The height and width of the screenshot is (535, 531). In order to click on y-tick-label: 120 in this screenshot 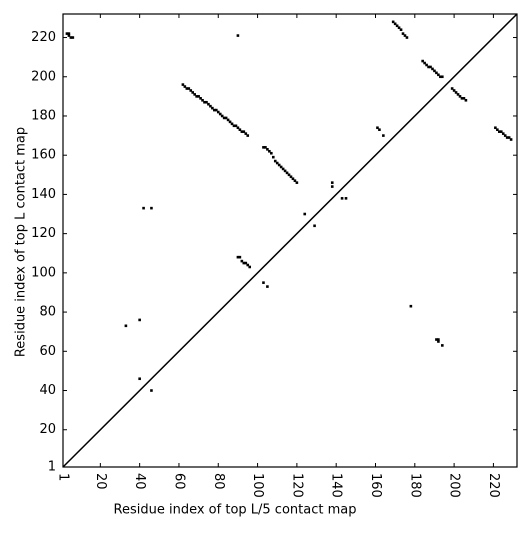, I will do `click(43, 233)`.